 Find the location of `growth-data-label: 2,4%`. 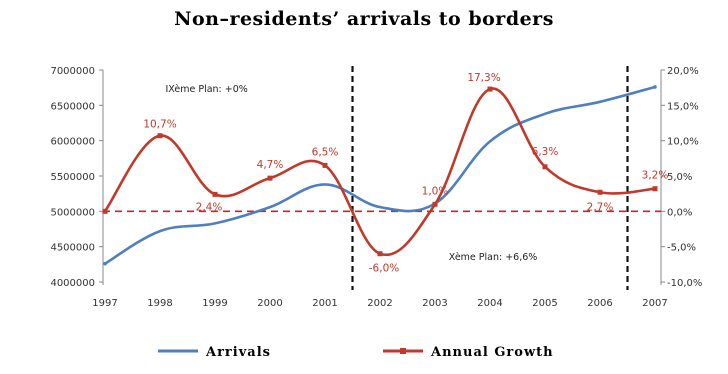

growth-data-label: 2,4% is located at coordinates (209, 207).